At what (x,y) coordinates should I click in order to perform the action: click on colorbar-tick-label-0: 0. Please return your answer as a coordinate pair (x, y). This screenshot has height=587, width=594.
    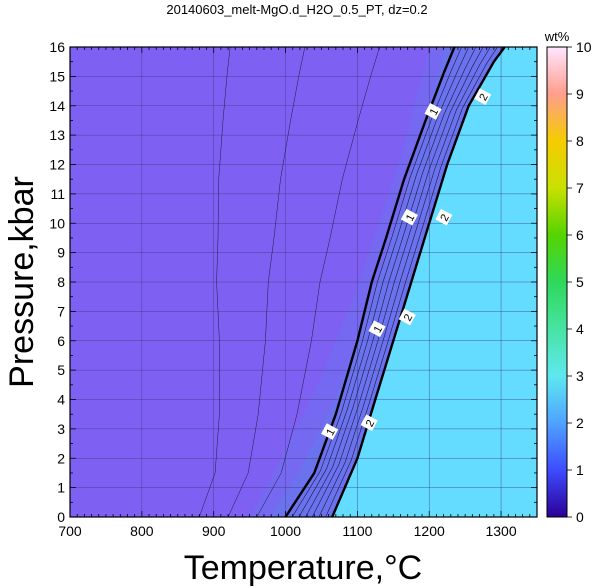
    Looking at the image, I should click on (580, 517).